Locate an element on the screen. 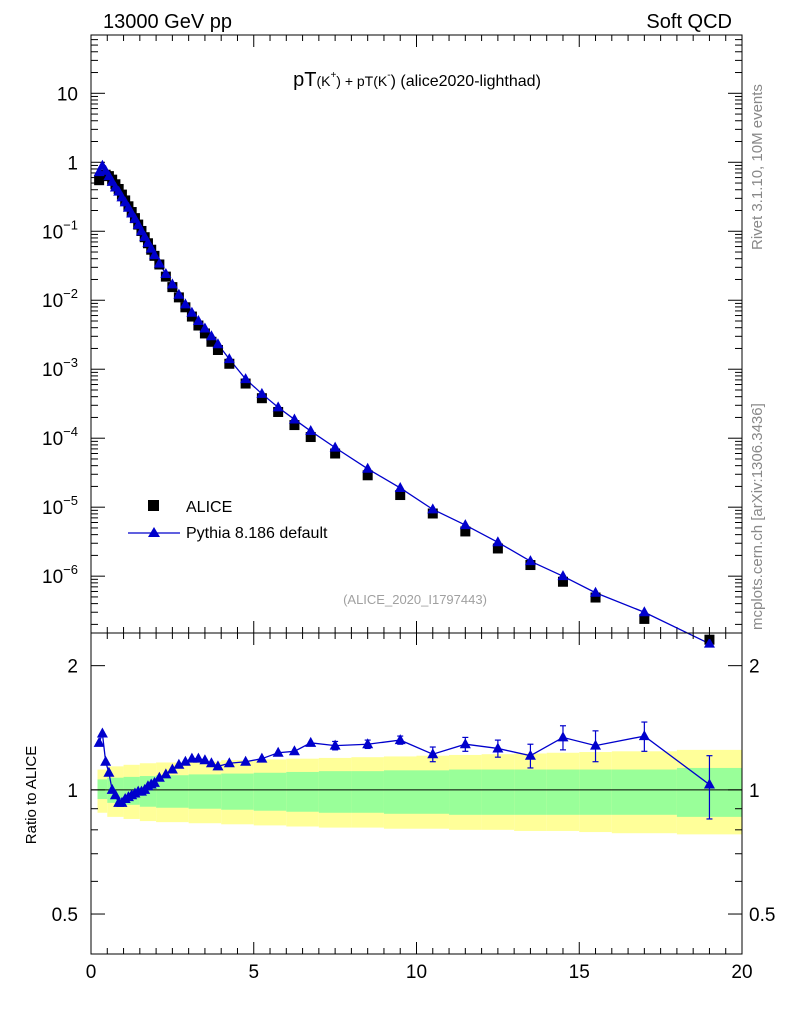  x-tick-label: 5 is located at coordinates (253, 972).